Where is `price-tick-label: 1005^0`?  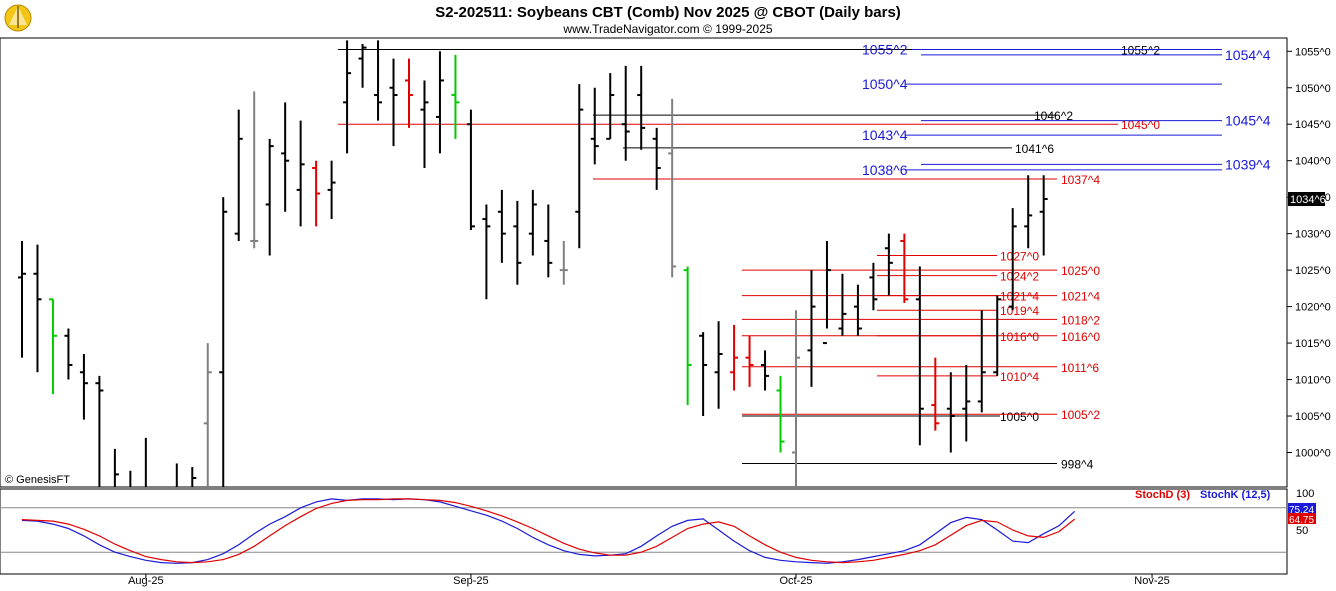 price-tick-label: 1005^0 is located at coordinates (1313, 417).